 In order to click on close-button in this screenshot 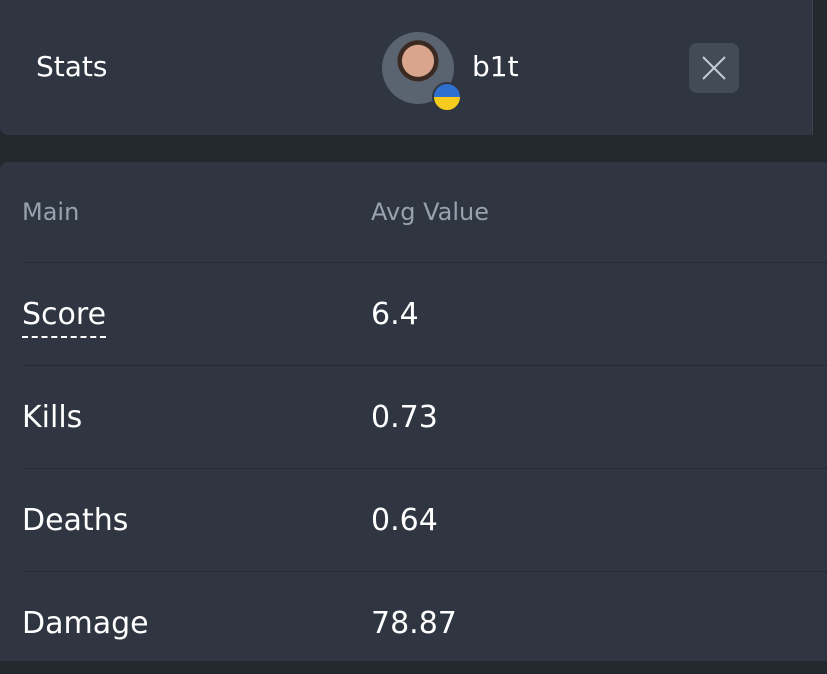, I will do `click(714, 68)`.